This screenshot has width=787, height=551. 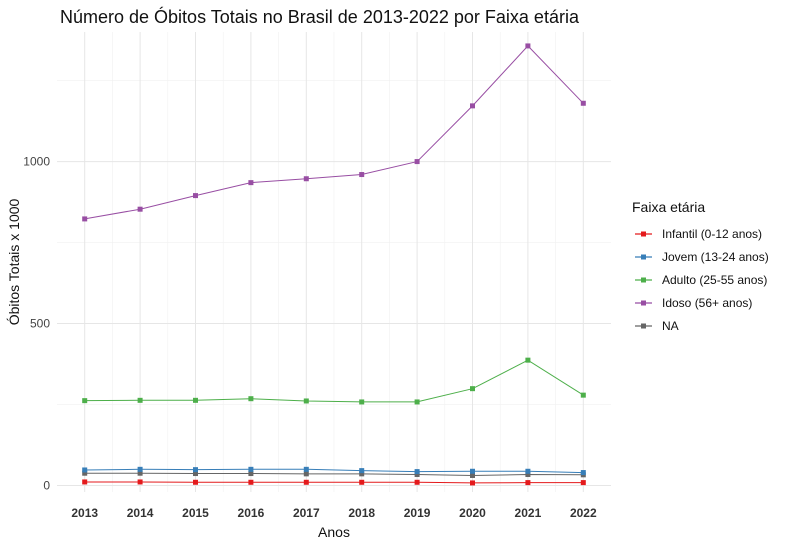 I want to click on legend-label: Jovem (13-24 anos), so click(x=715, y=257).